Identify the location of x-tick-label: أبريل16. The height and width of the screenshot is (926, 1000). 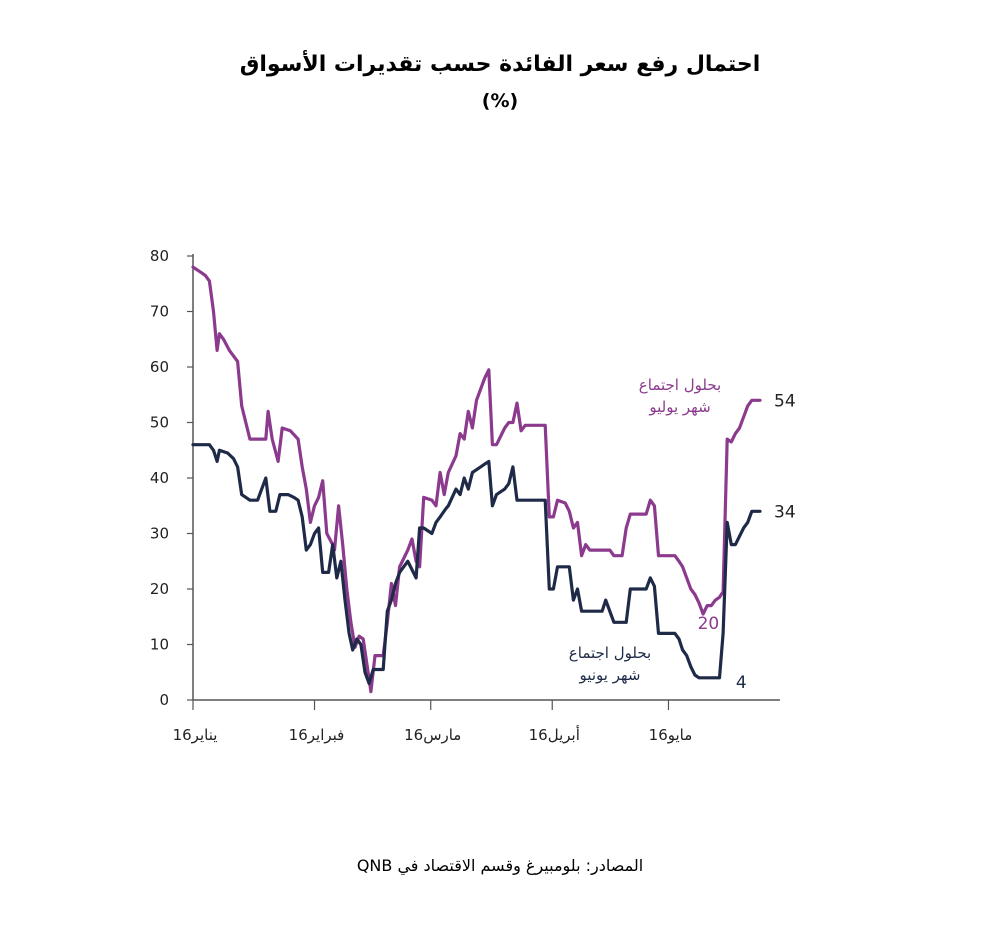
(554, 734).